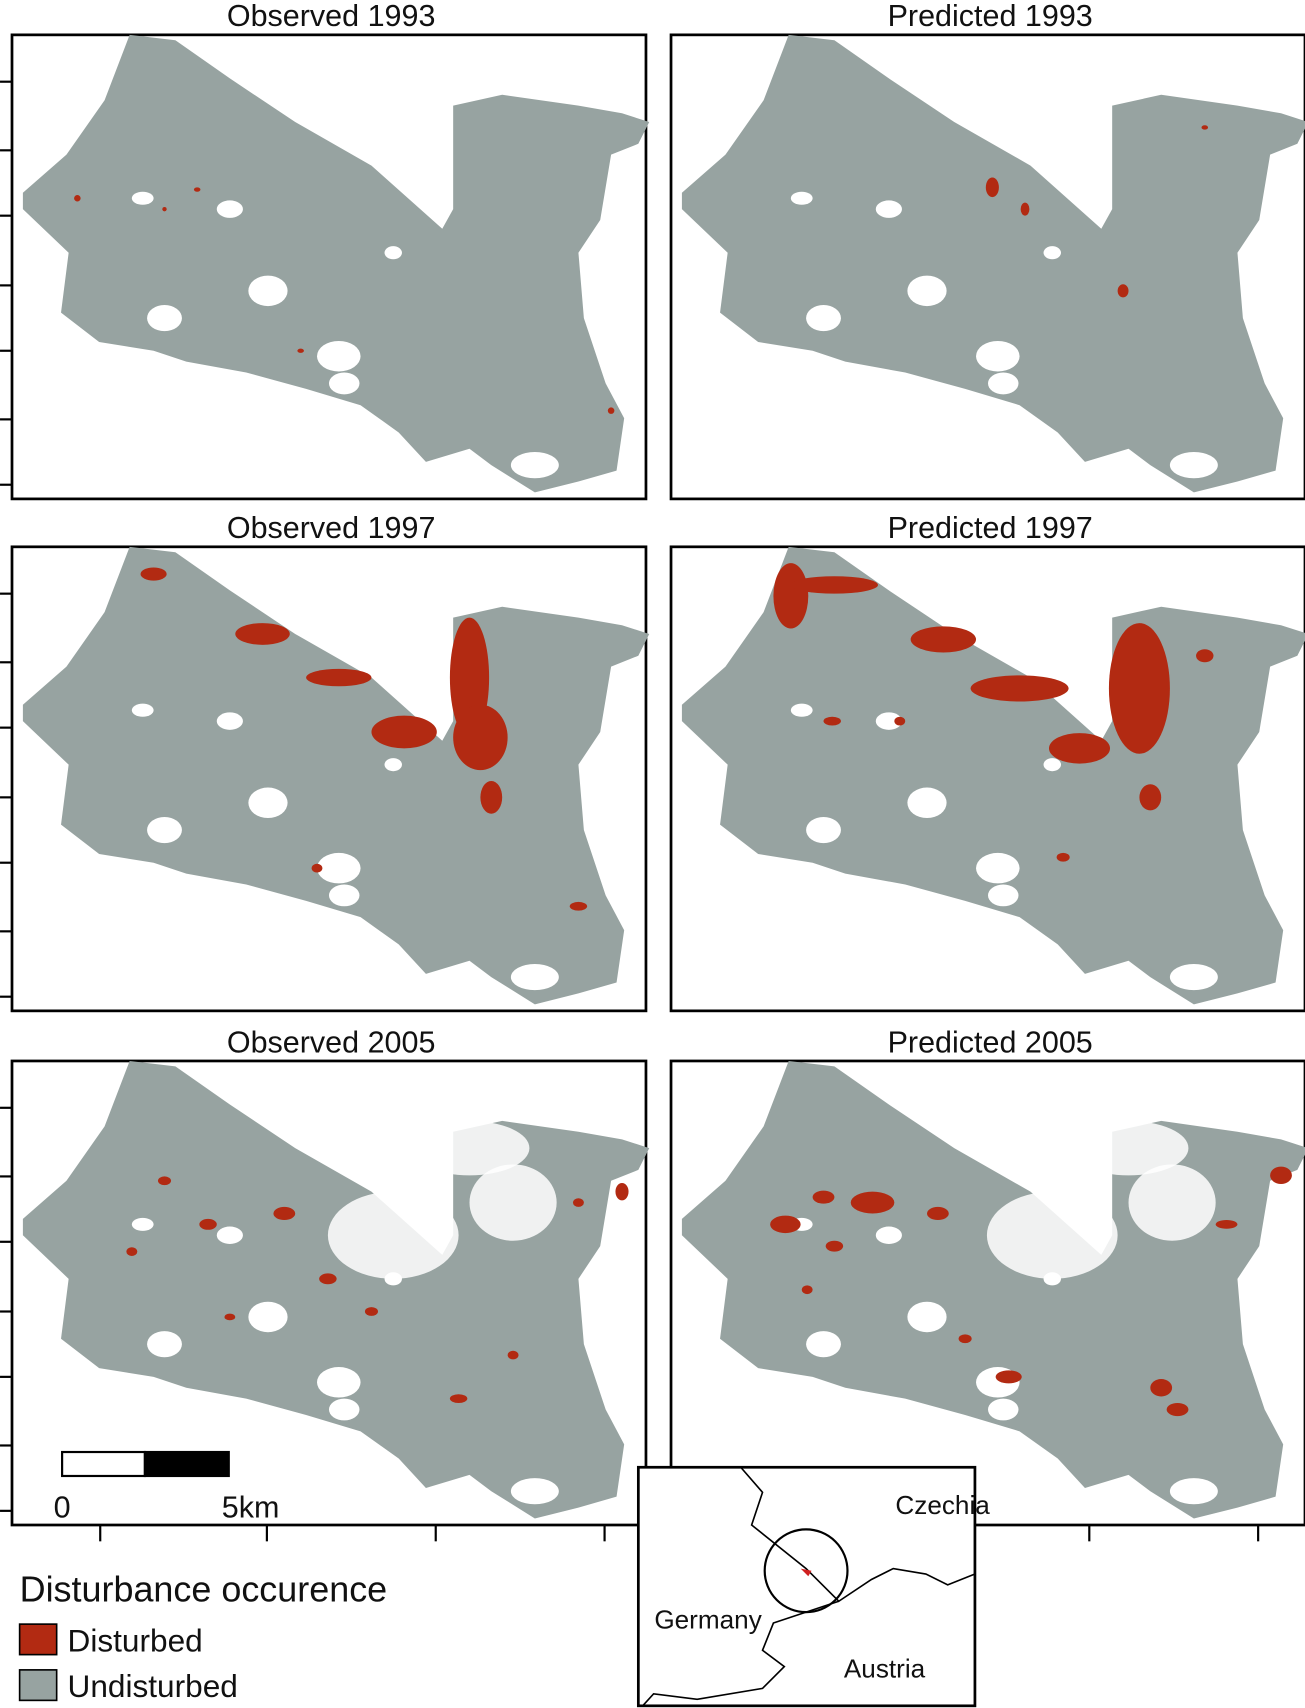 Image resolution: width=1305 pixels, height=1708 pixels. I want to click on scale-bar-black, so click(186, 1464).